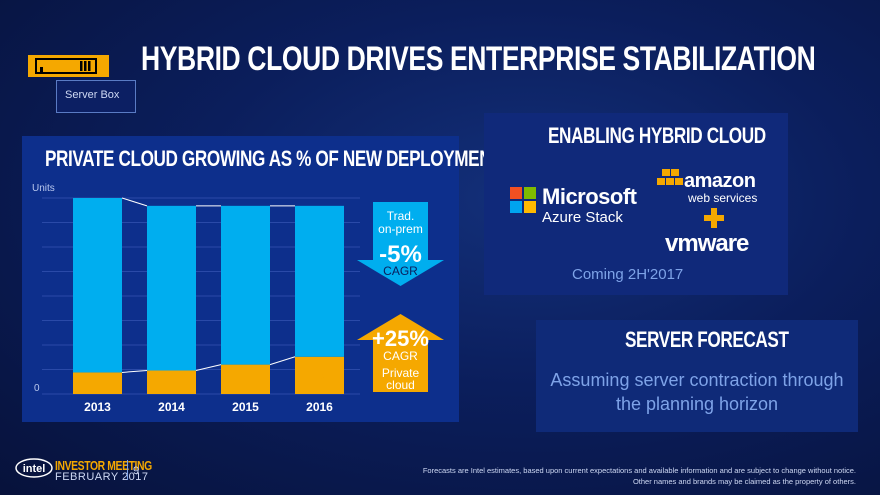 The image size is (880, 495). I want to click on intel-logo-text: intel, so click(34, 469).